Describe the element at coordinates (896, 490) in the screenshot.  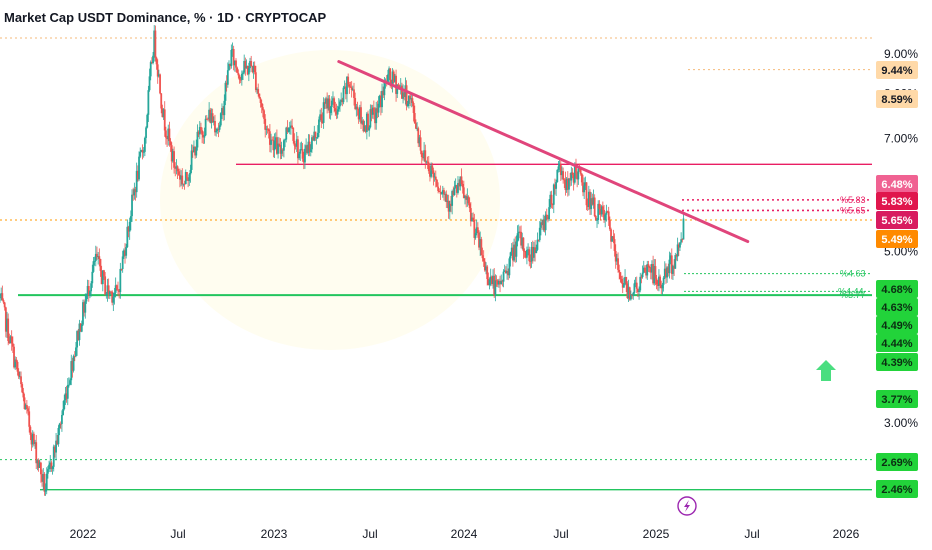
I see `badge-label: 2.46%` at that location.